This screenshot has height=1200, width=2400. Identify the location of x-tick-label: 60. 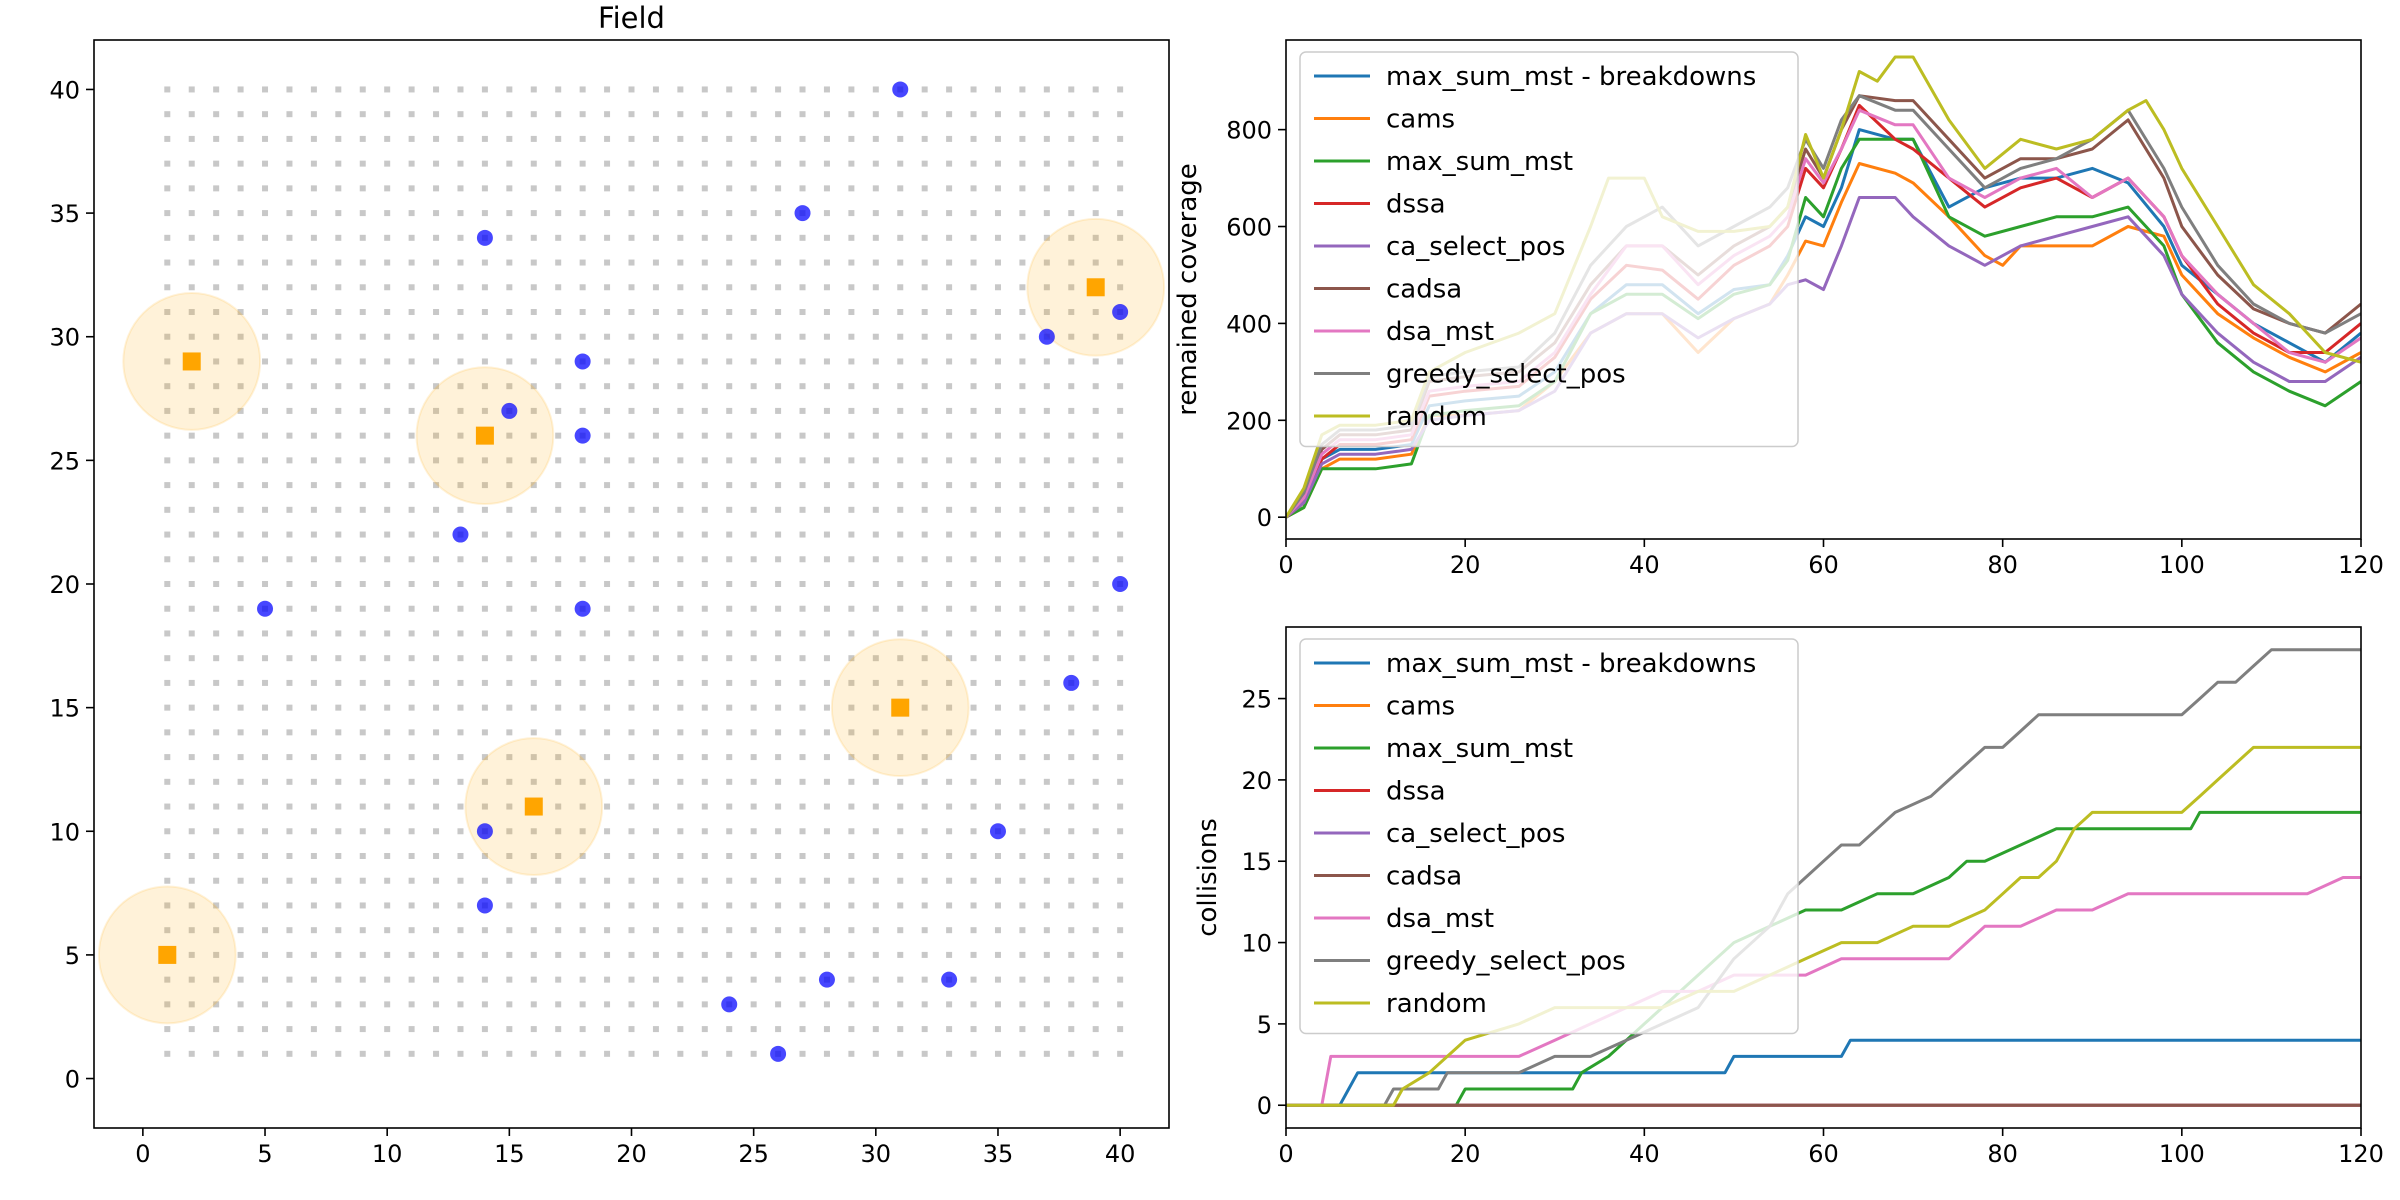
(1823, 565).